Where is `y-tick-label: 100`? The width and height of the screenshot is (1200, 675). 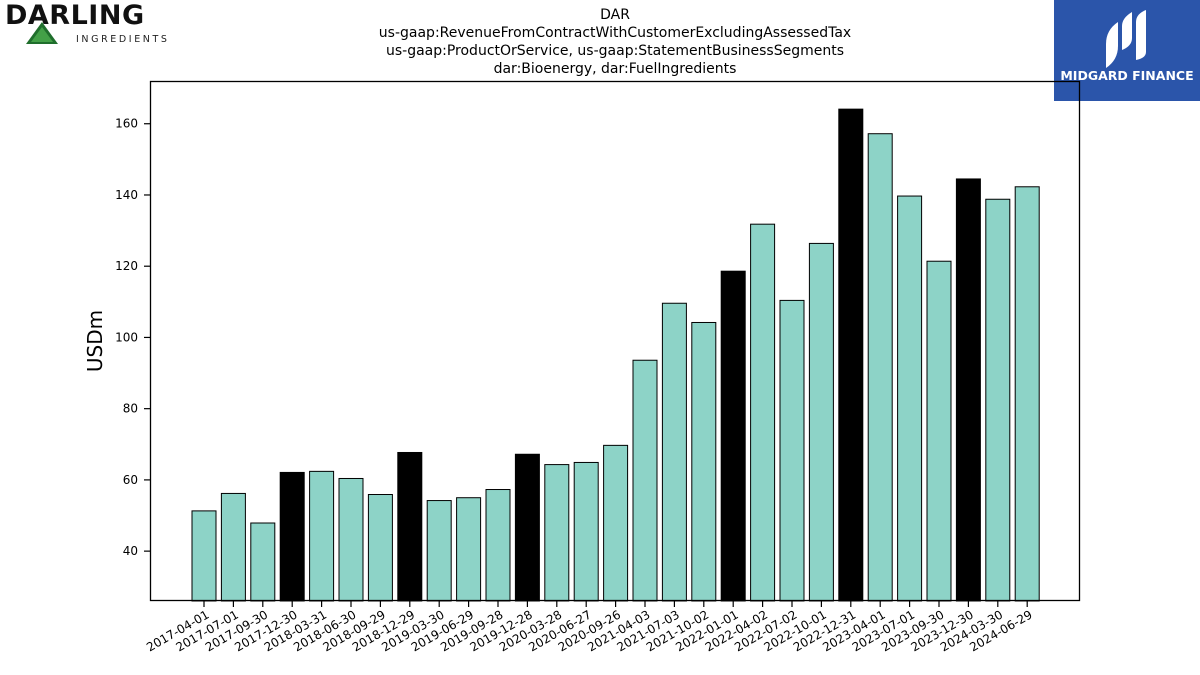 y-tick-label: 100 is located at coordinates (126, 337).